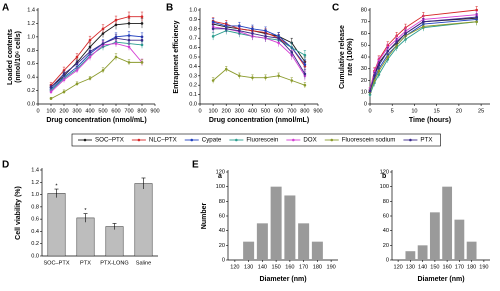 The image size is (500, 291). I want to click on x-tick-label: 700, so click(128, 111).